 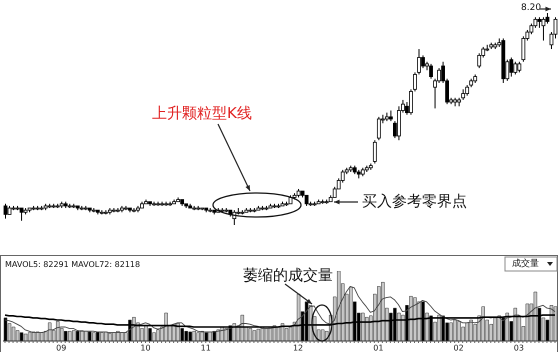 What do you see at coordinates (459, 348) in the screenshot?
I see `x-tick-label: 02` at bounding box center [459, 348].